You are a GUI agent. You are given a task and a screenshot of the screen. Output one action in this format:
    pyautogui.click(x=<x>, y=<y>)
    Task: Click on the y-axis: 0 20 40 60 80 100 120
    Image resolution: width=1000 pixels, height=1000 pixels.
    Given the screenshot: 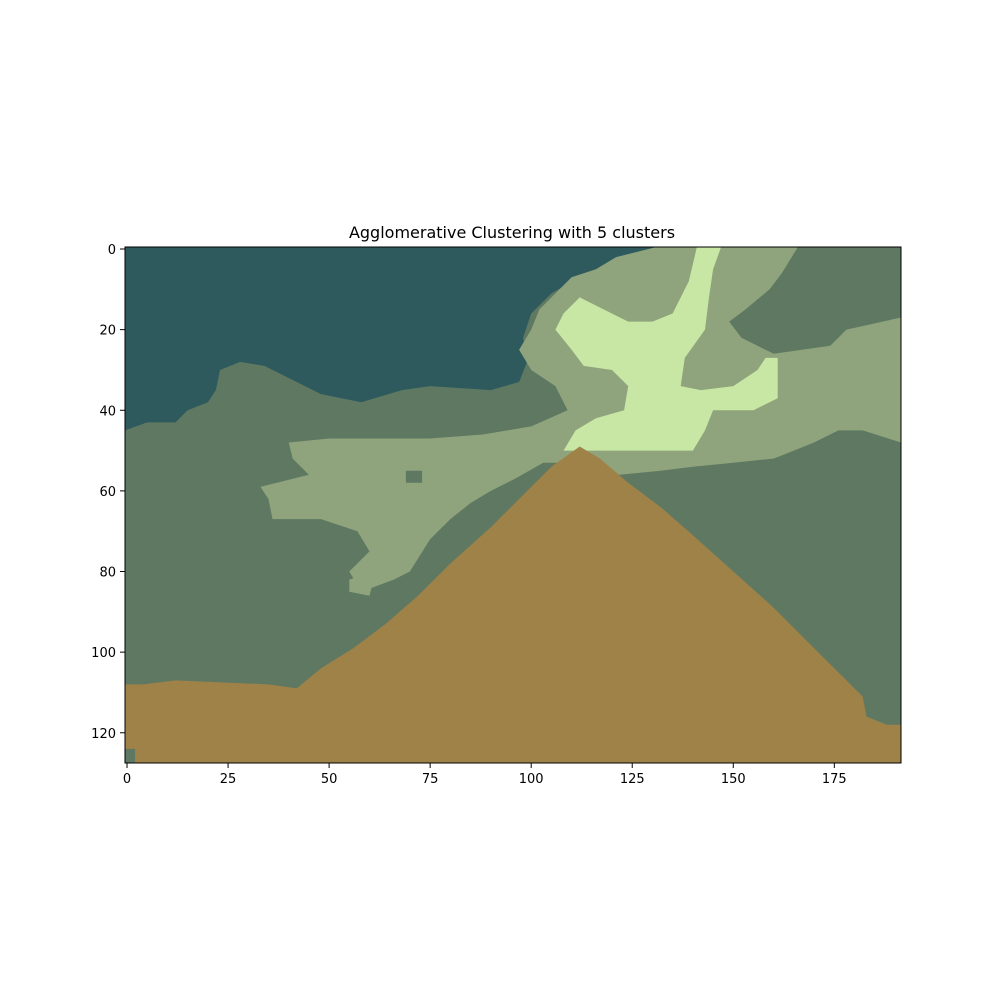 What is the action you would take?
    pyautogui.click(x=108, y=492)
    